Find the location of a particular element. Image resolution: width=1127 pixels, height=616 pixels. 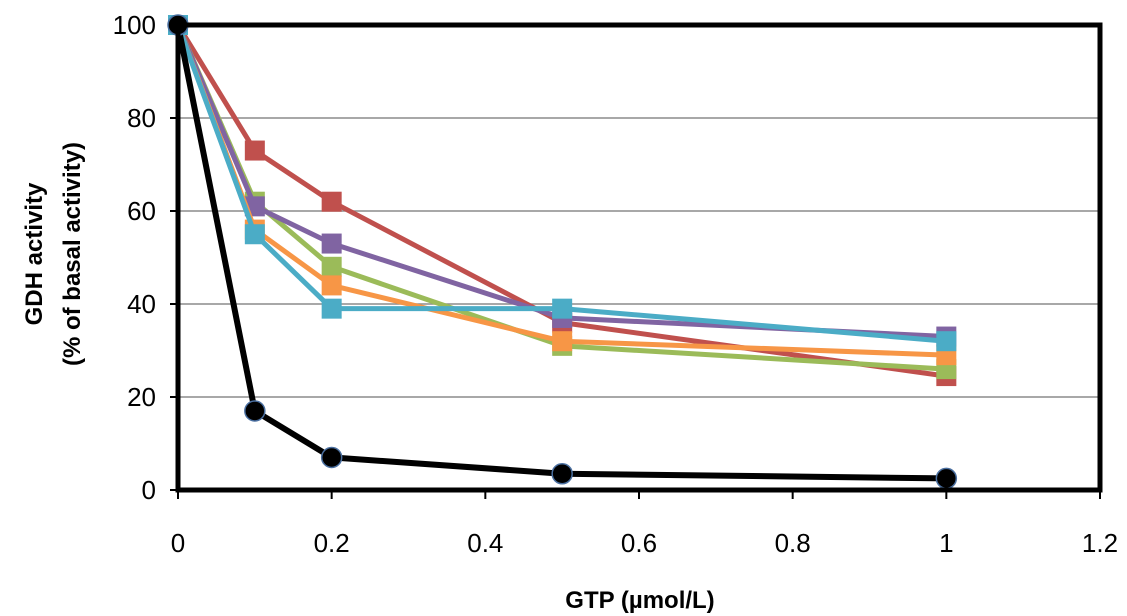

y-axis-title-line1: GDH activity is located at coordinates (34, 253).